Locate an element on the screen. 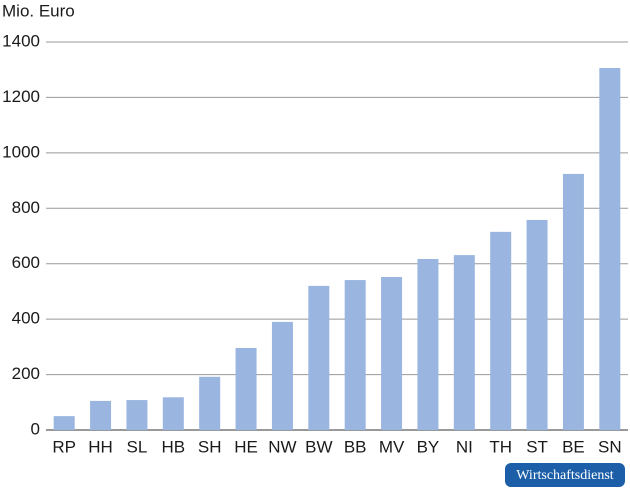 This screenshot has height=492, width=630. x-tick-label: HE is located at coordinates (246, 446).